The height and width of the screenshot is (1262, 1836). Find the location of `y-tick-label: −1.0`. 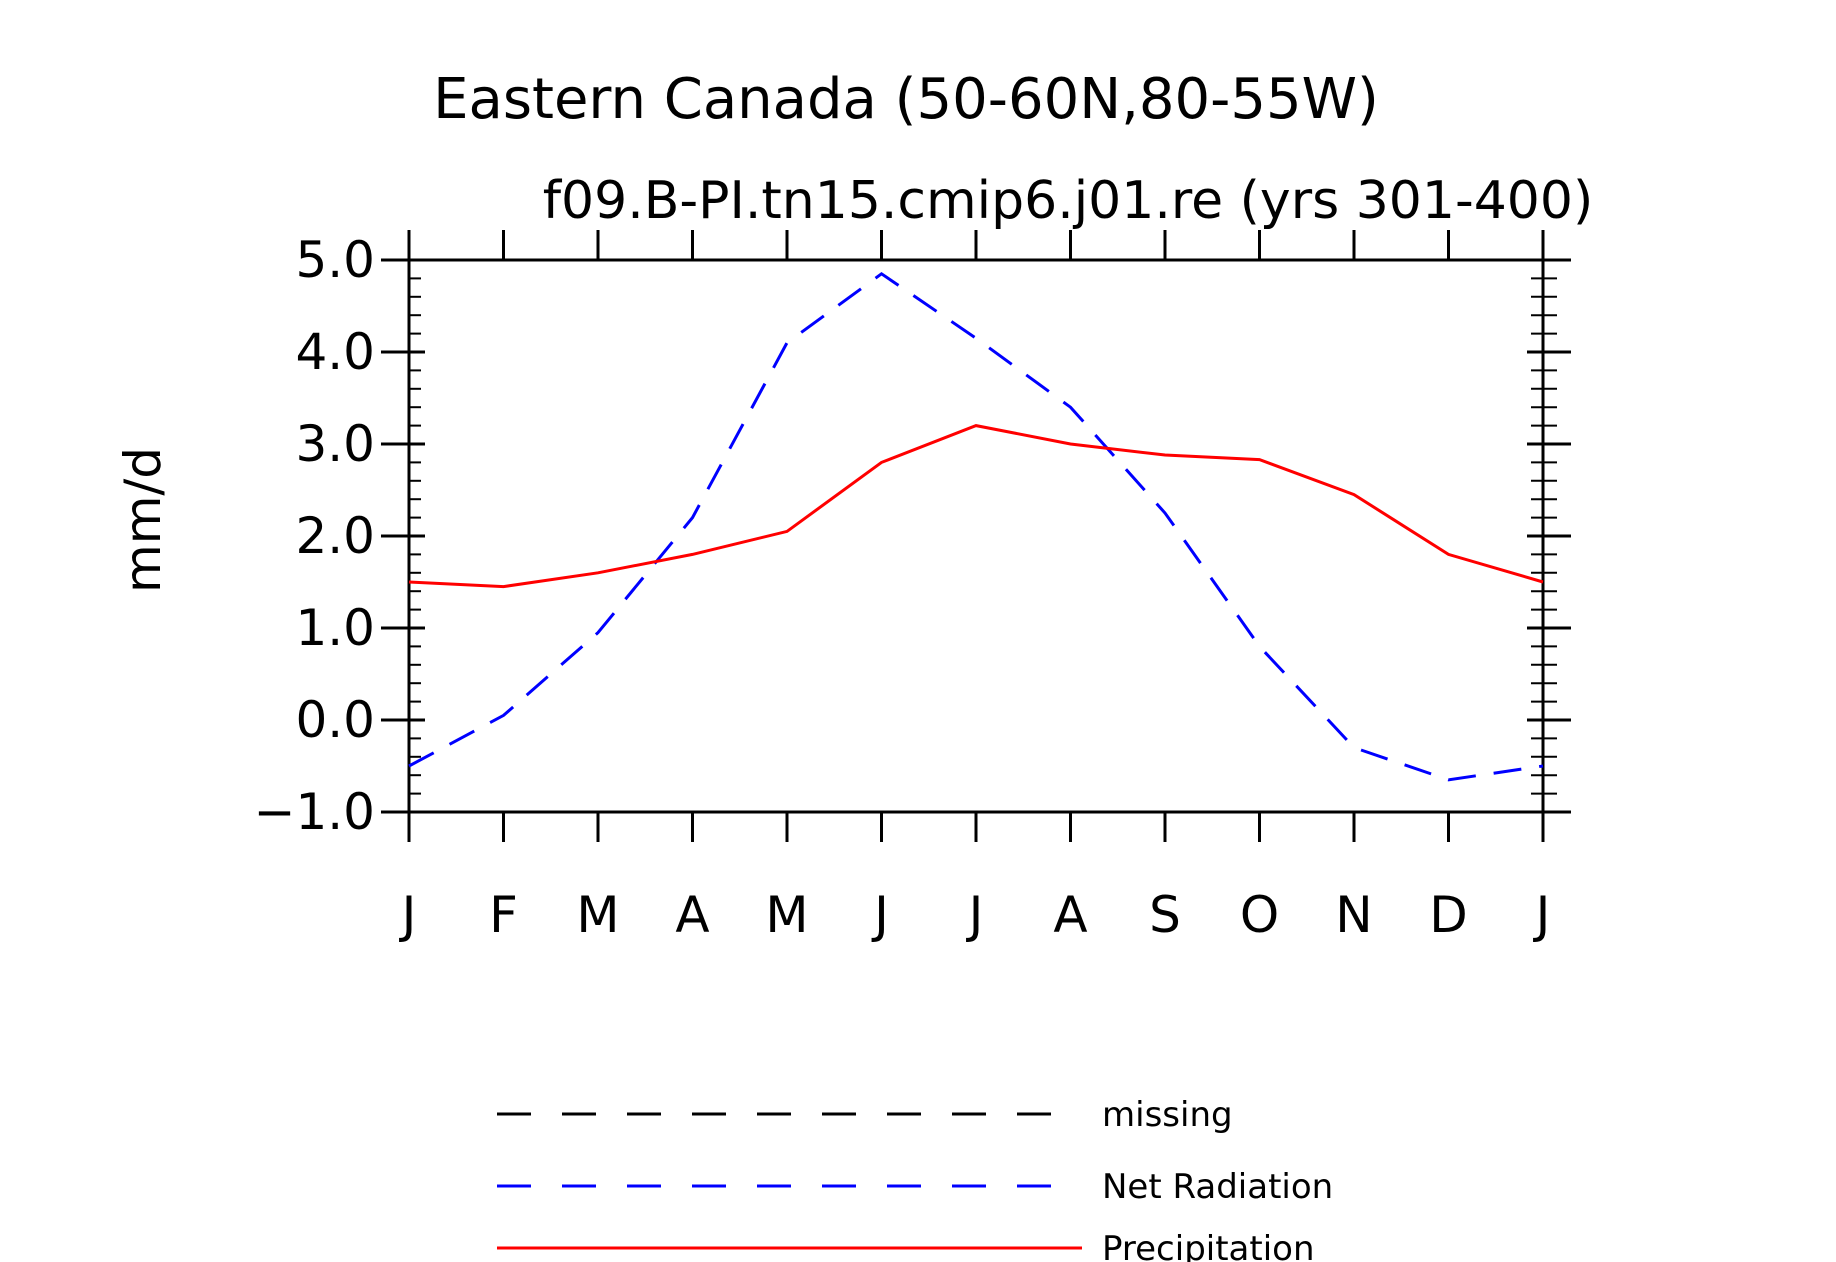

y-tick-label: −1.0 is located at coordinates (314, 812).